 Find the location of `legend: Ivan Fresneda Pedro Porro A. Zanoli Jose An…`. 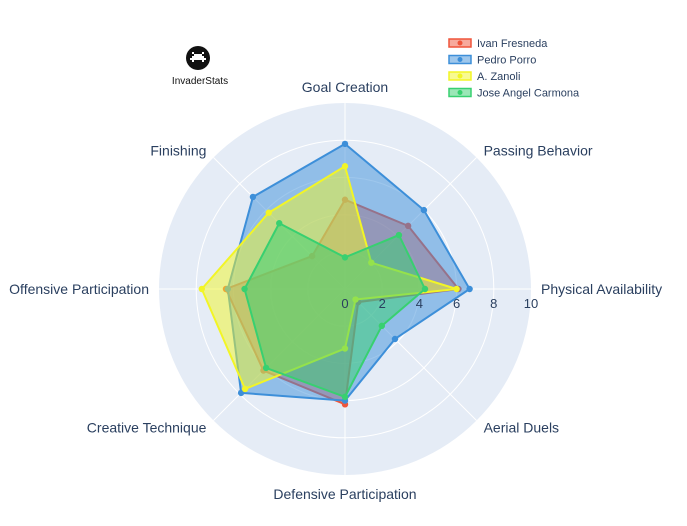

legend: Ivan Fresneda Pedro Porro A. Zanoli Jose An… is located at coordinates (514, 69).